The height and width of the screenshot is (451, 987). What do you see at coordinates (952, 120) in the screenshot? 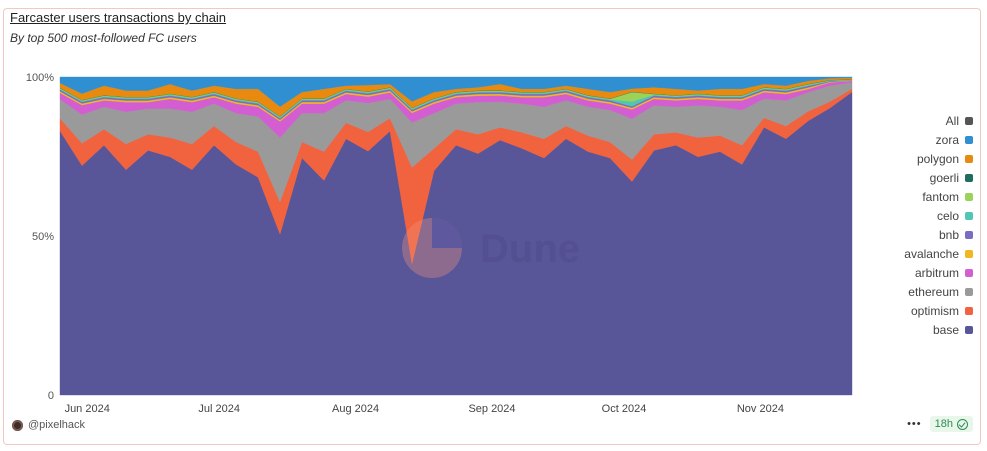
I see `legend-label: All` at bounding box center [952, 120].